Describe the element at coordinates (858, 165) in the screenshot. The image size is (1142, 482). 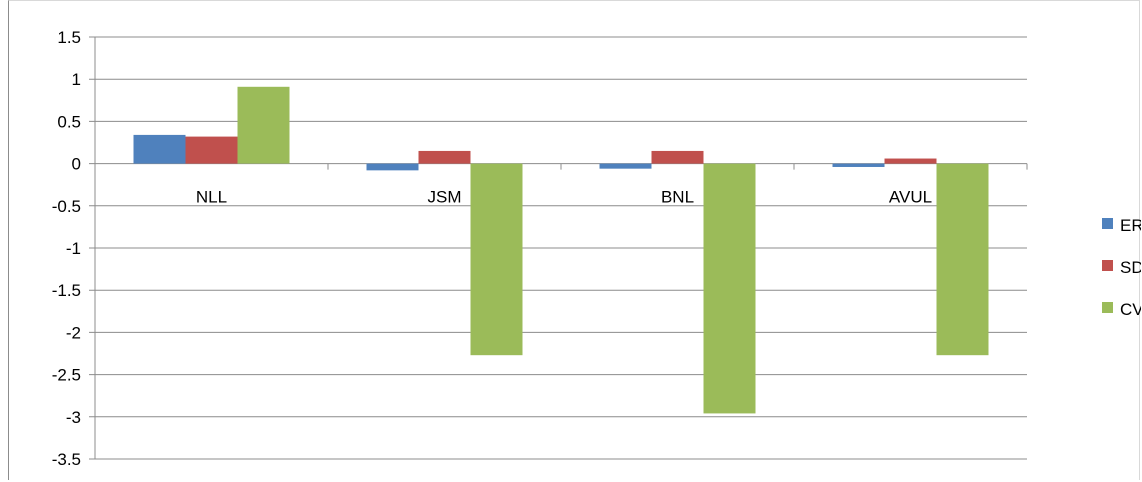
I see `bar-er-avul` at that location.